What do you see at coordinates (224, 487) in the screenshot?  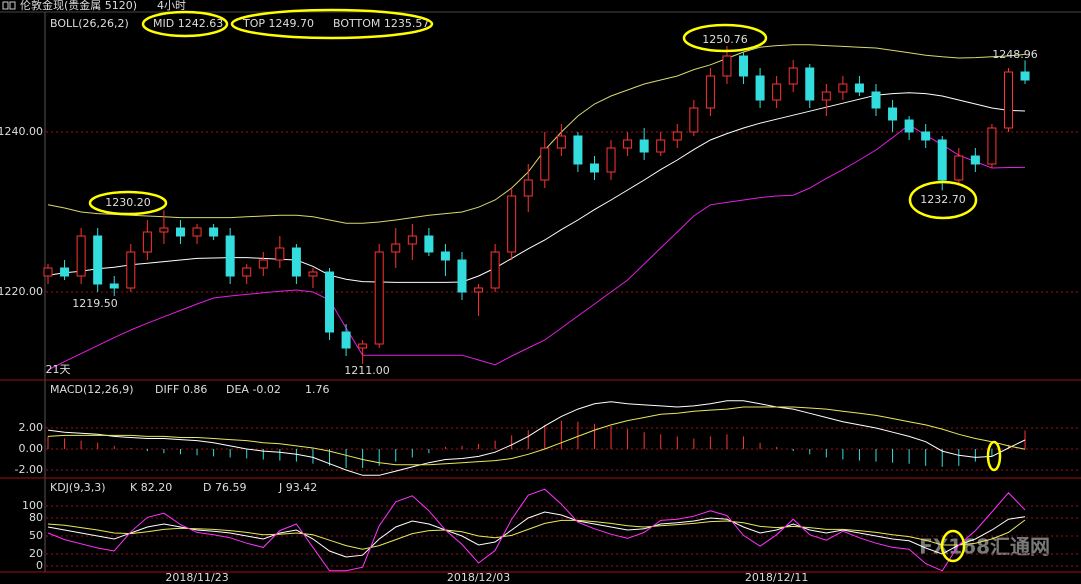 I see `readout: D 76.59` at bounding box center [224, 487].